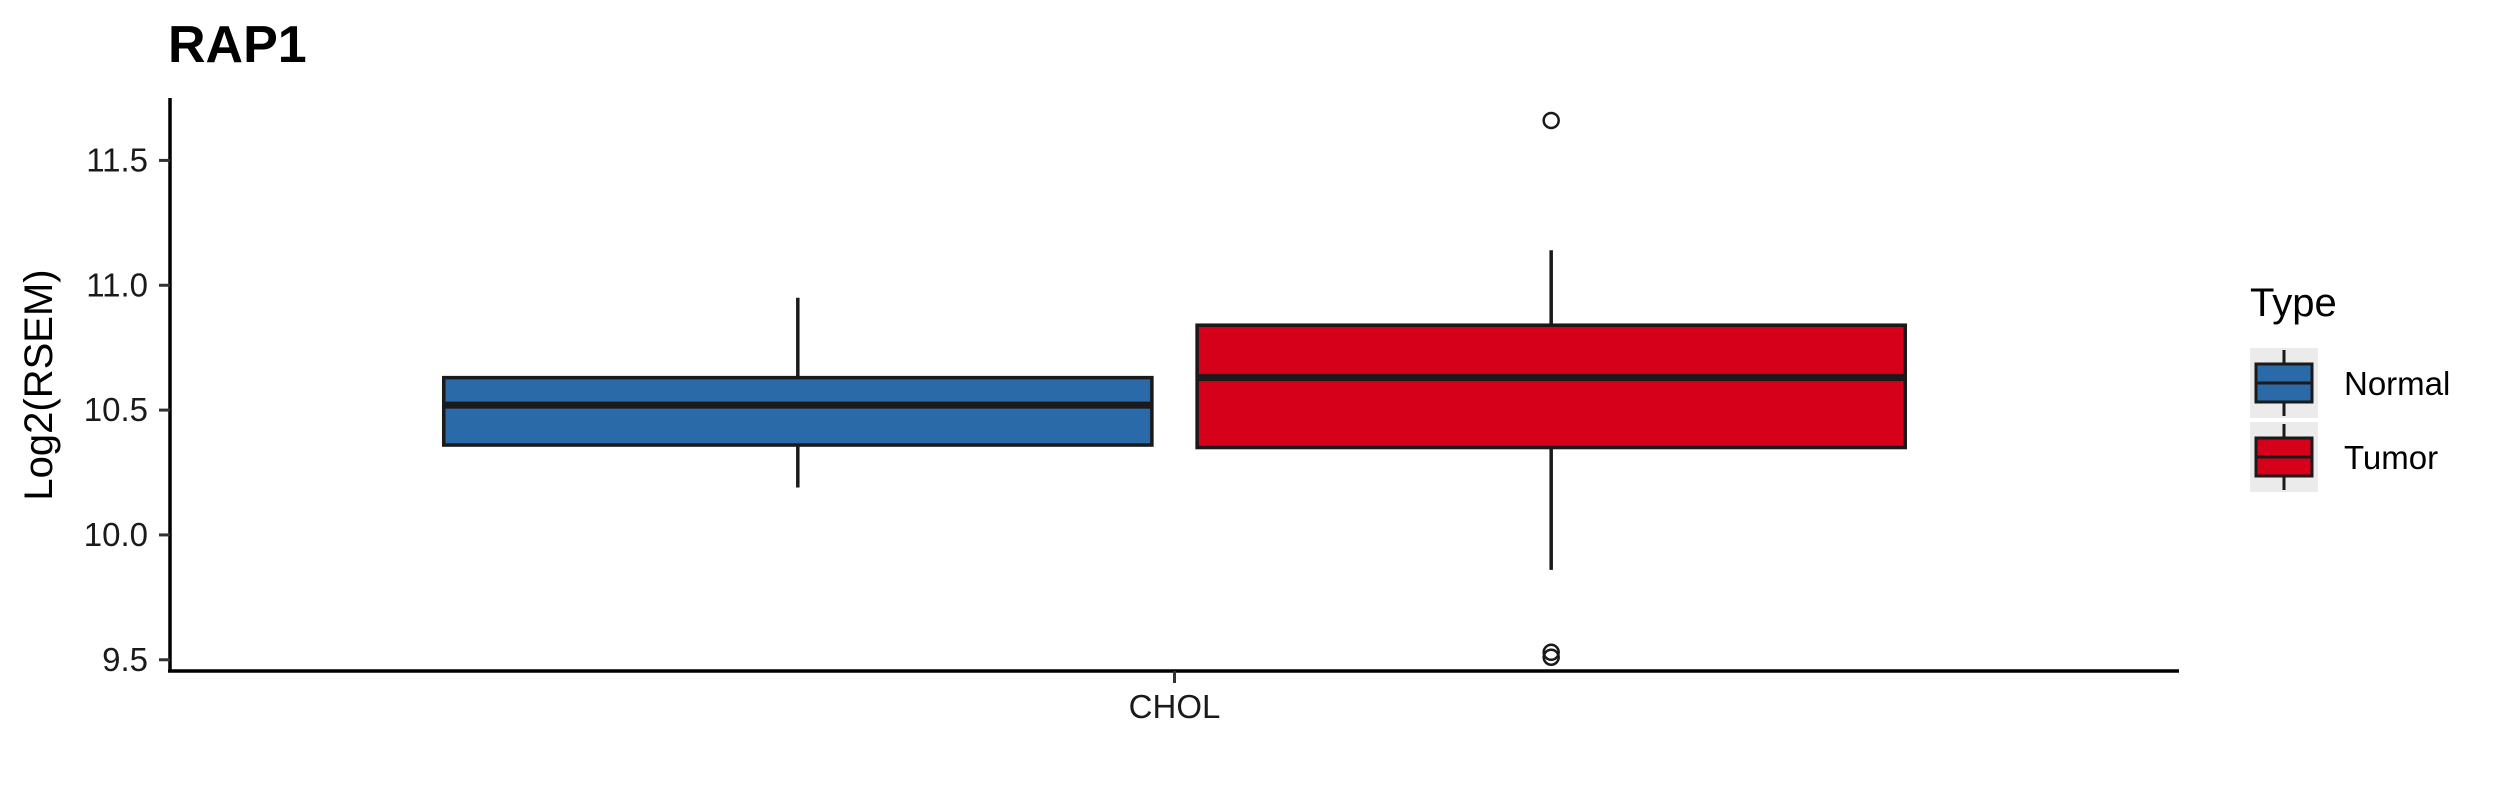 This screenshot has width=2499, height=800. Describe the element at coordinates (116, 534) in the screenshot. I see `y-tick-label: 10.0` at that location.